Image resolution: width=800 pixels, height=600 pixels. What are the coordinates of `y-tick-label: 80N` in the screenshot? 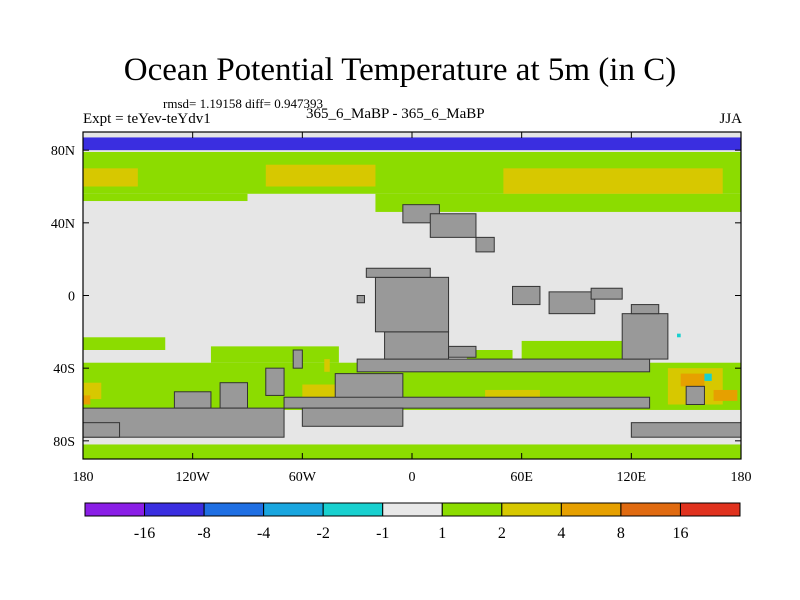 It's located at (63, 151).